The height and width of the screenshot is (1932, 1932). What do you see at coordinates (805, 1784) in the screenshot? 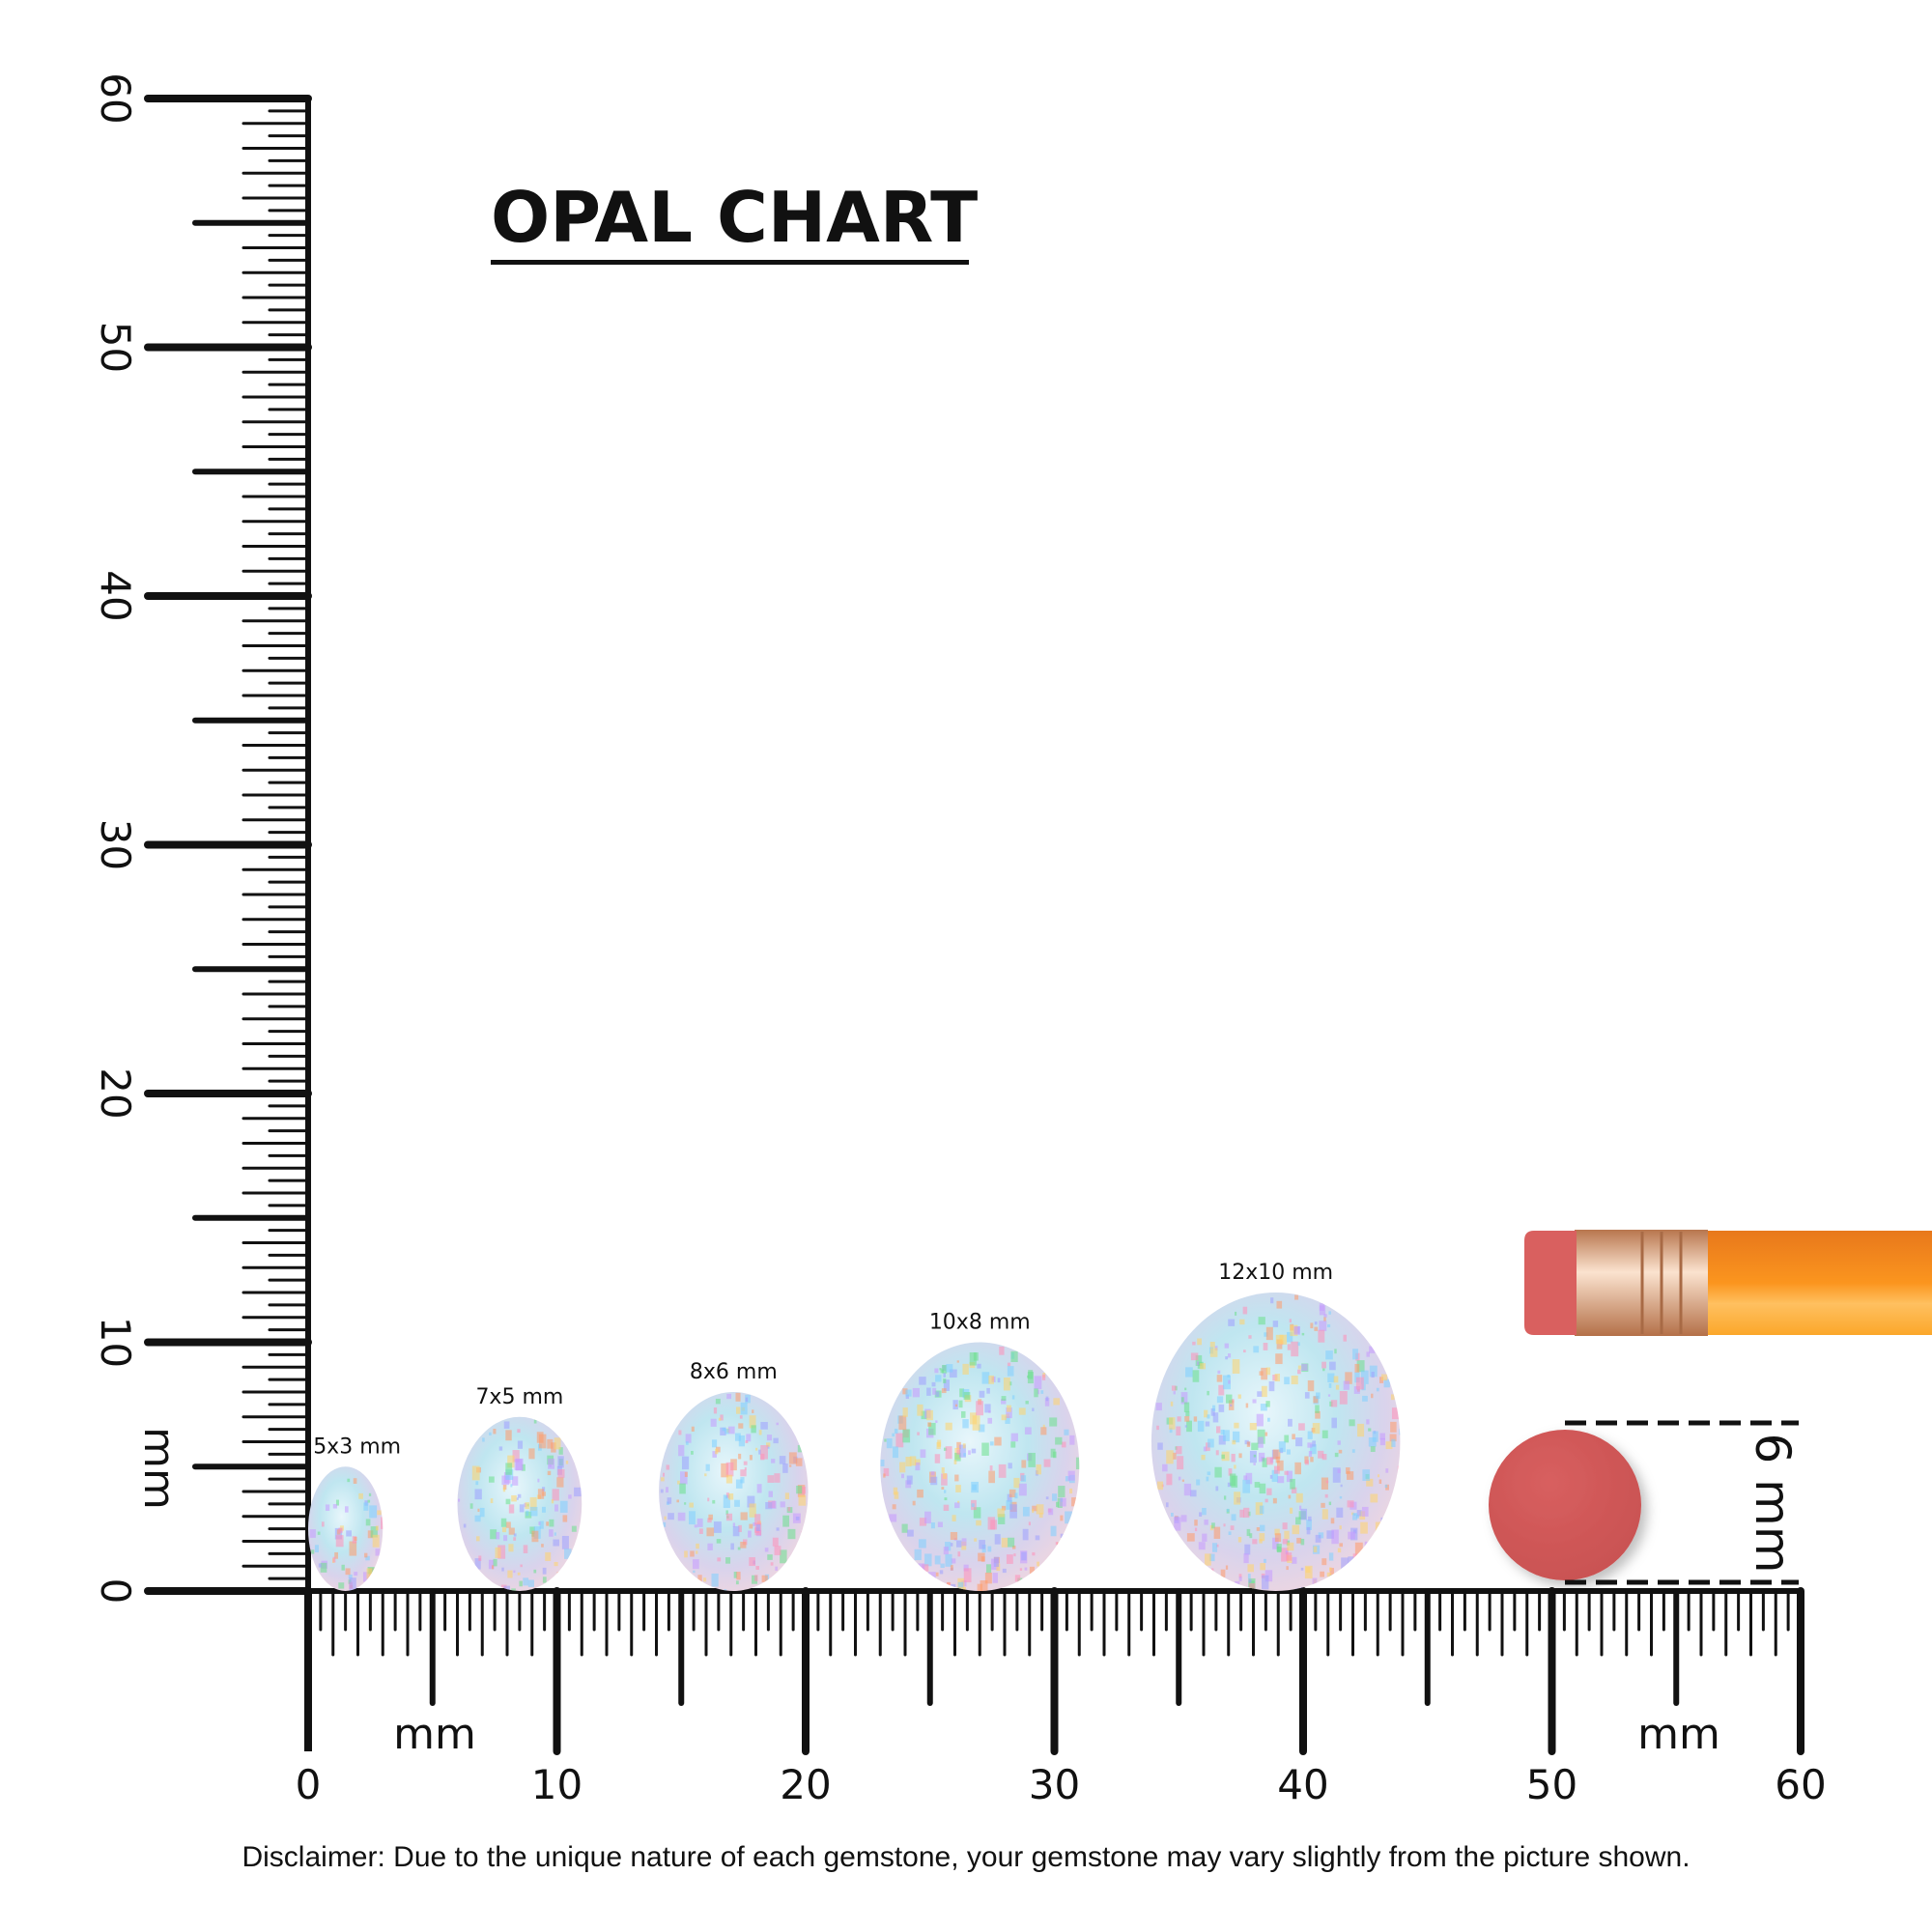
I see `x-tick-label: 20` at bounding box center [805, 1784].